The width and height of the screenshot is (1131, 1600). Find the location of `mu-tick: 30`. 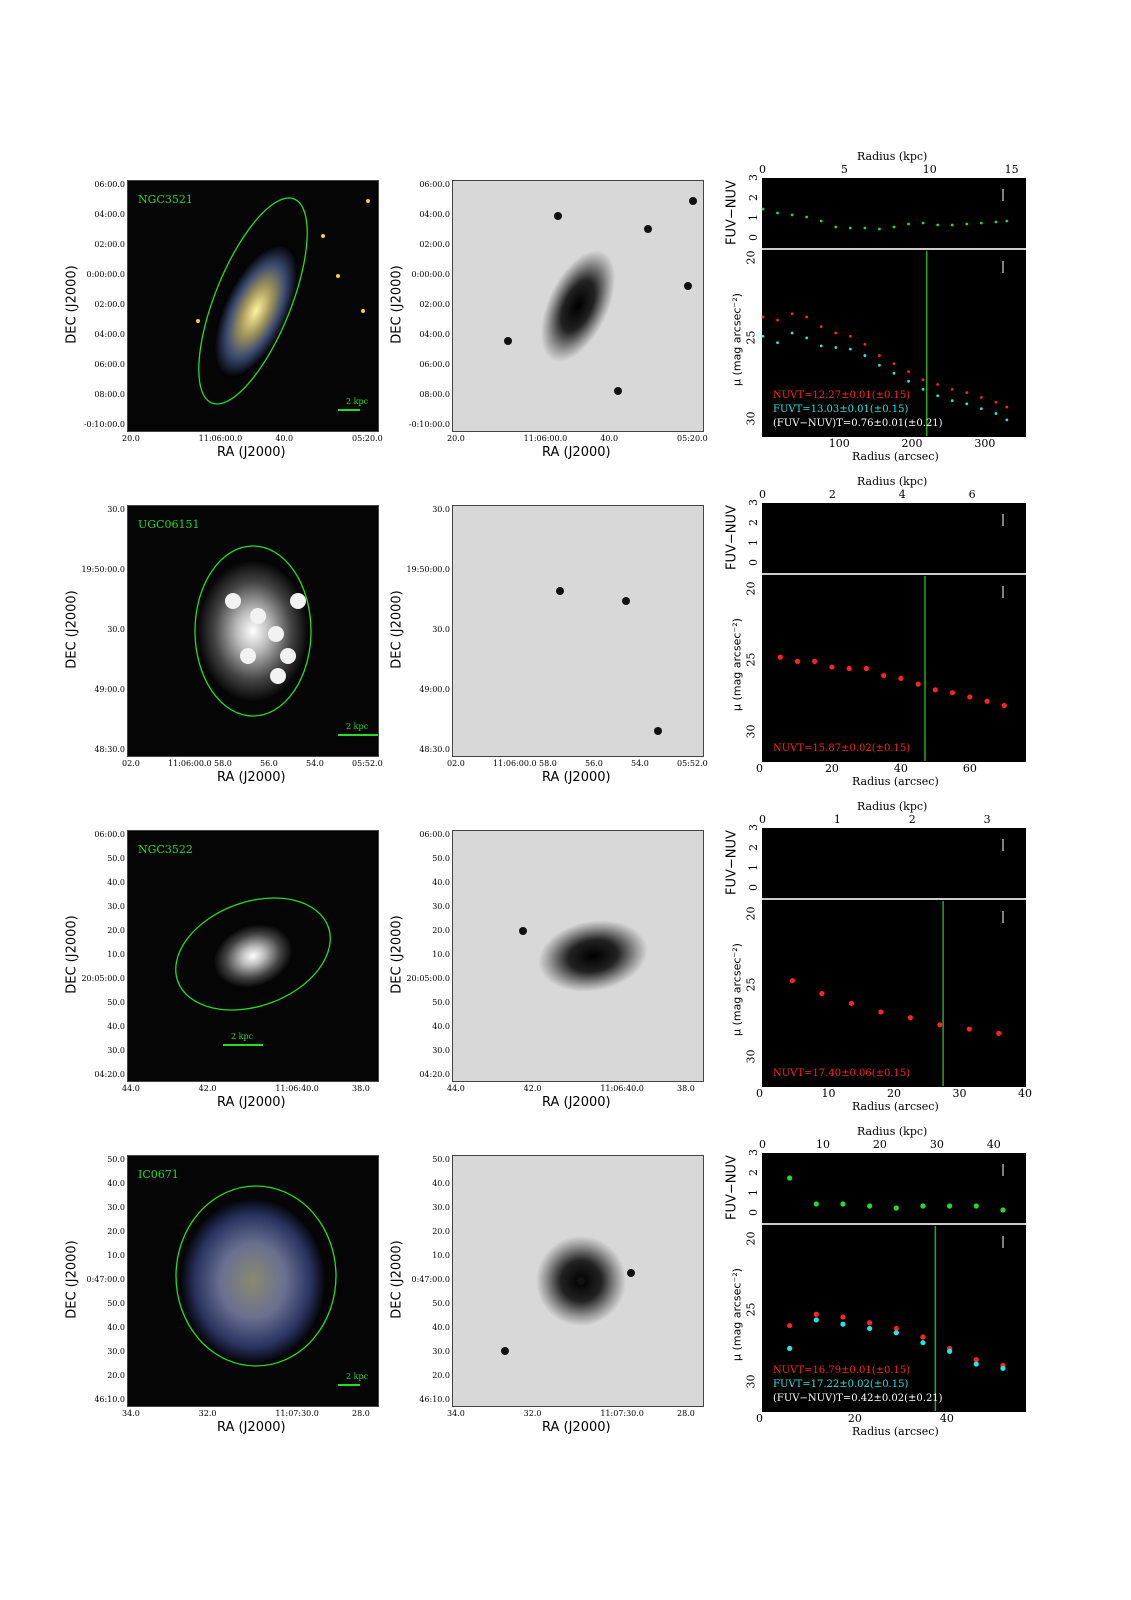

mu-tick: 30 is located at coordinates (751, 418).